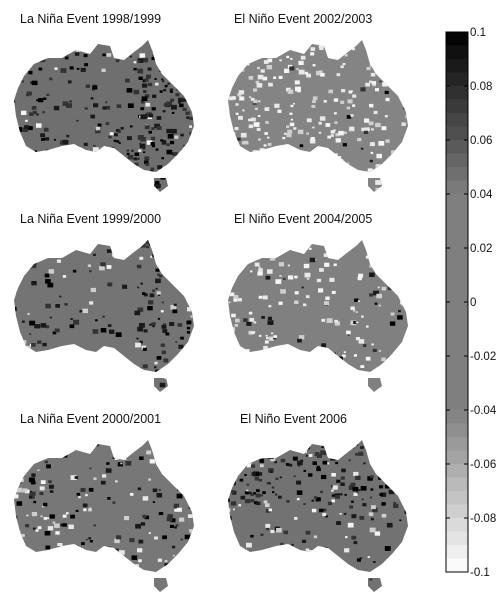 The image size is (501, 599). I want to click on colorbar-tick-label: 0.1, so click(478, 33).